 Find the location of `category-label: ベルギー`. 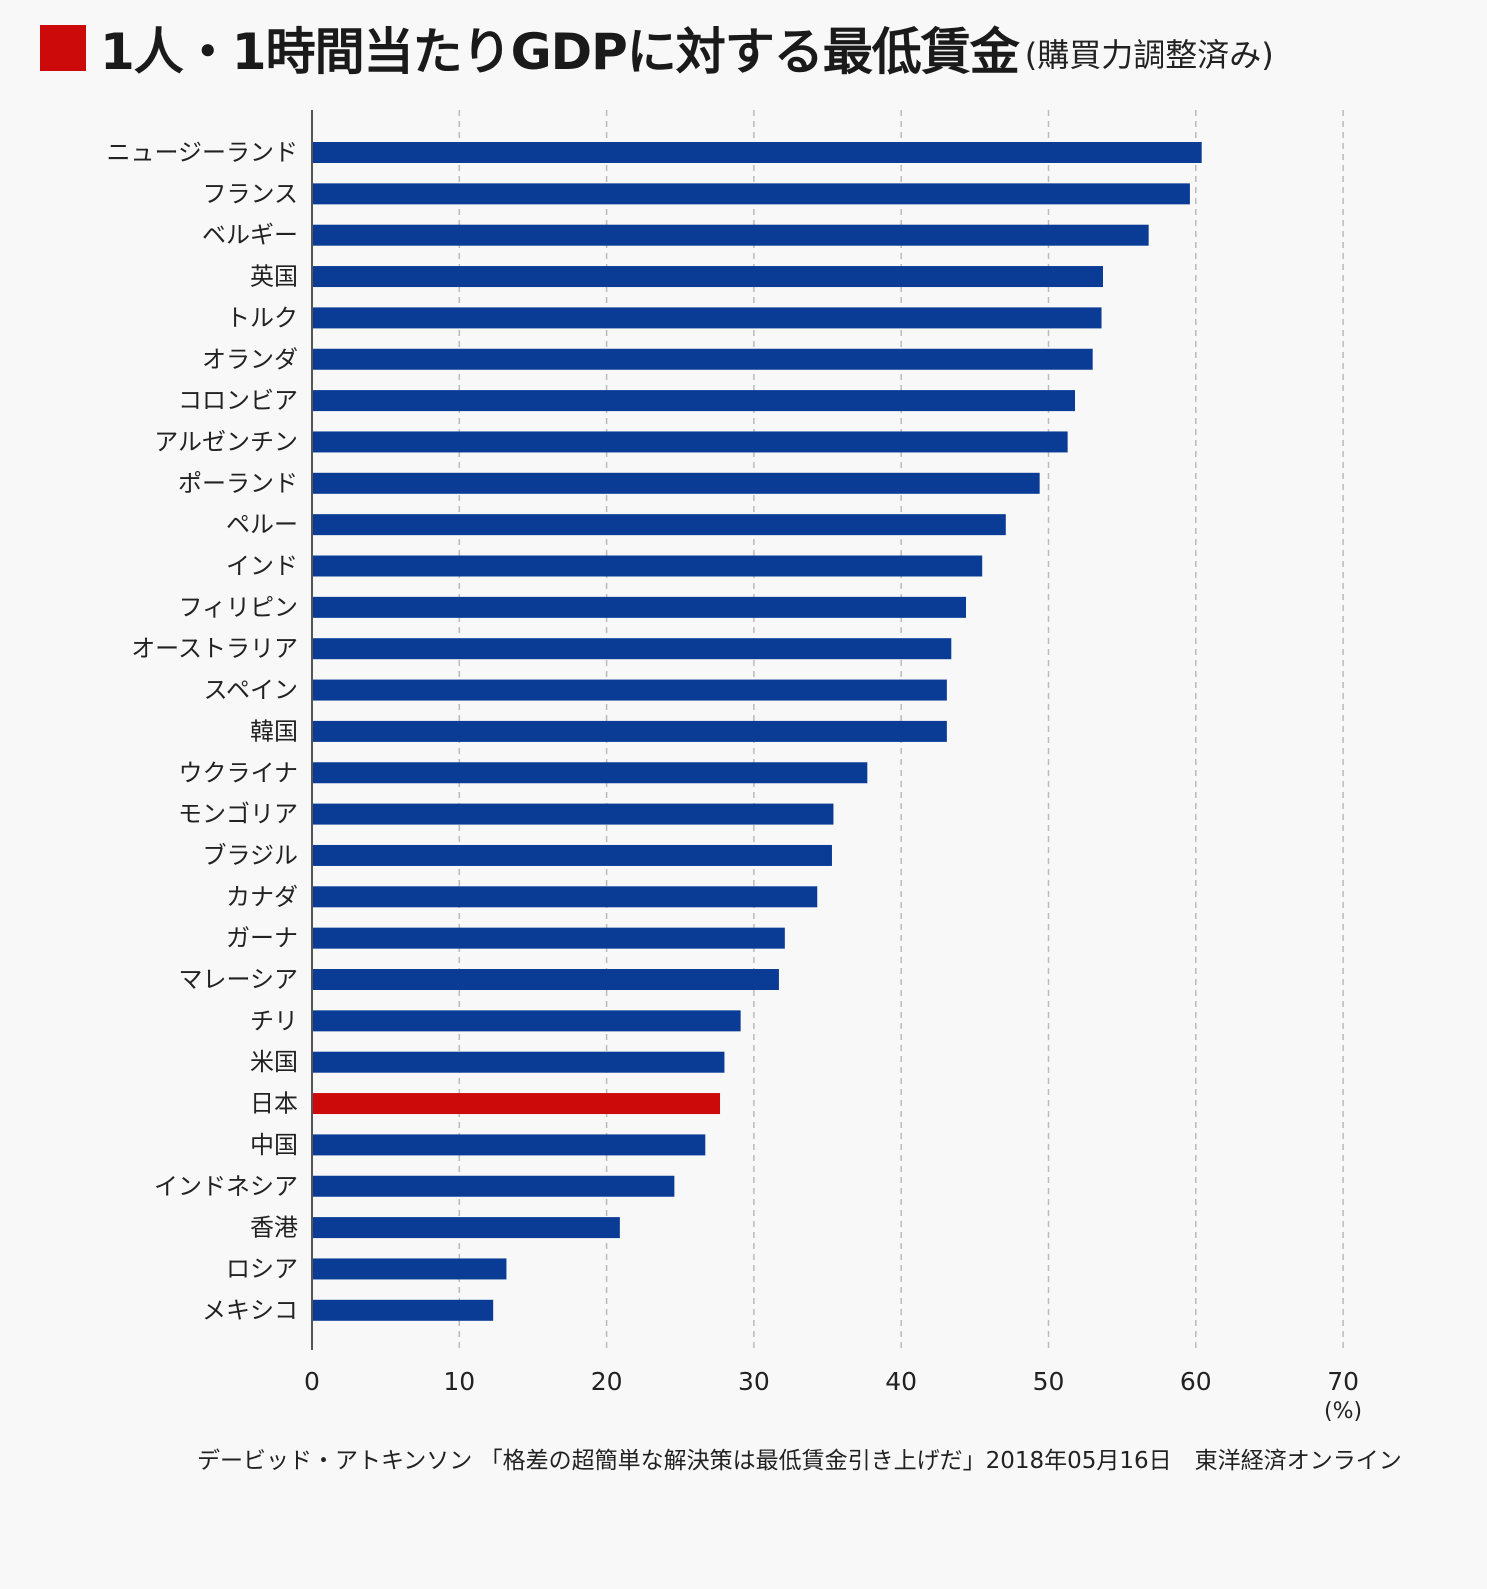

category-label: ベルギー is located at coordinates (250, 235).